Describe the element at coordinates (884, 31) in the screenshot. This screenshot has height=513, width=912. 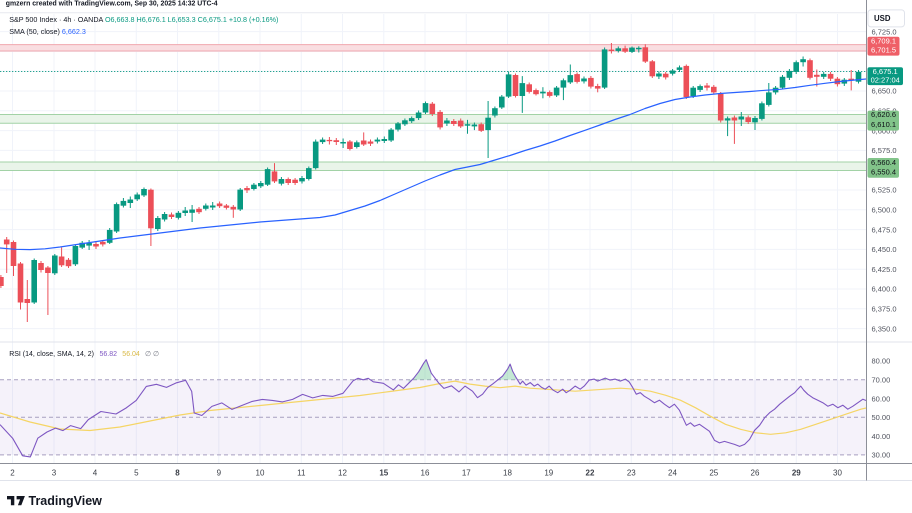
I see `svg-text: 6,725.0` at that location.